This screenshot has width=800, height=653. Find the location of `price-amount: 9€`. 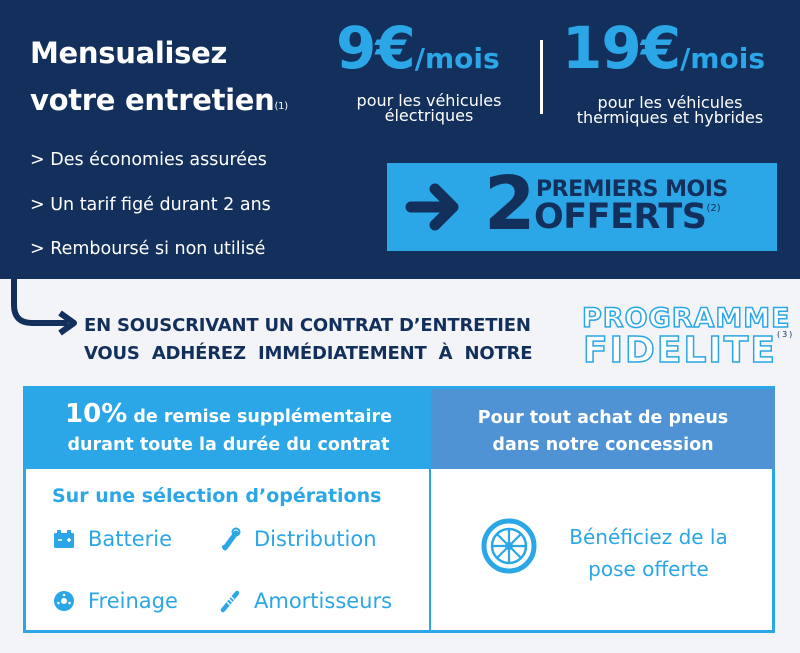

price-amount: 9€ is located at coordinates (376, 48).